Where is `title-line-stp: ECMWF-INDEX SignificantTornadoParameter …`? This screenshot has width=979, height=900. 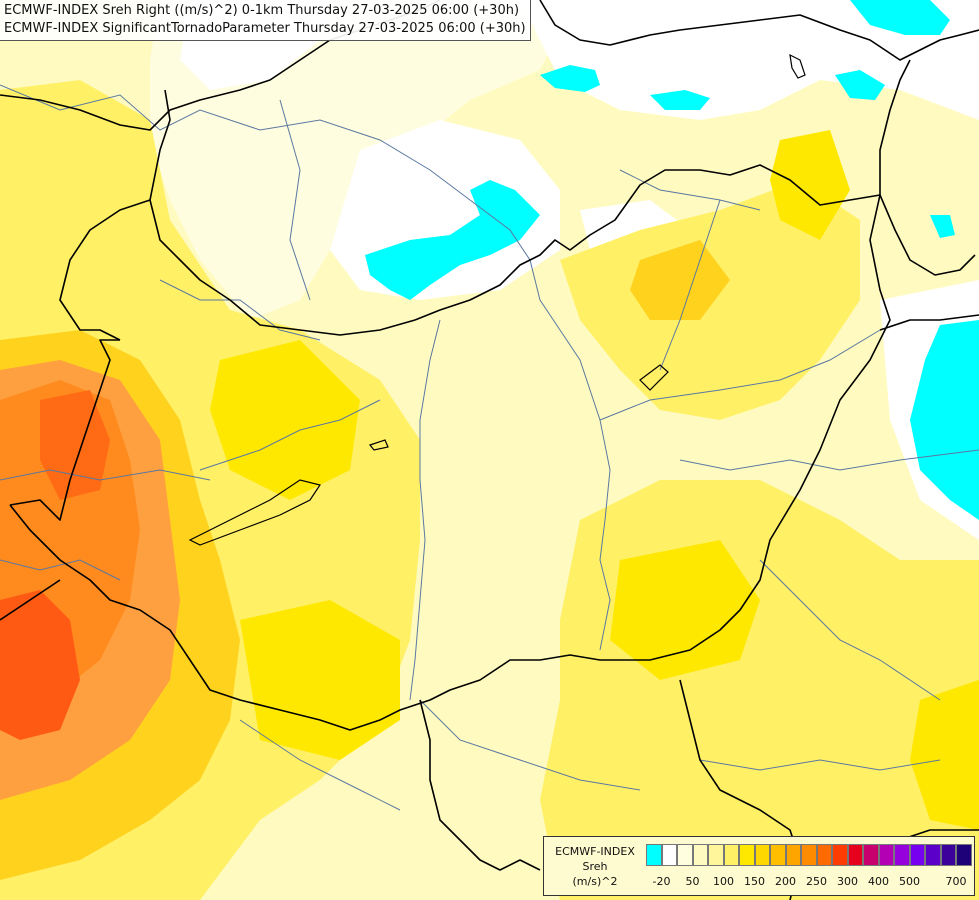 title-line-stp: ECMWF-INDEX SignificantTornadoParameter … is located at coordinates (265, 28).